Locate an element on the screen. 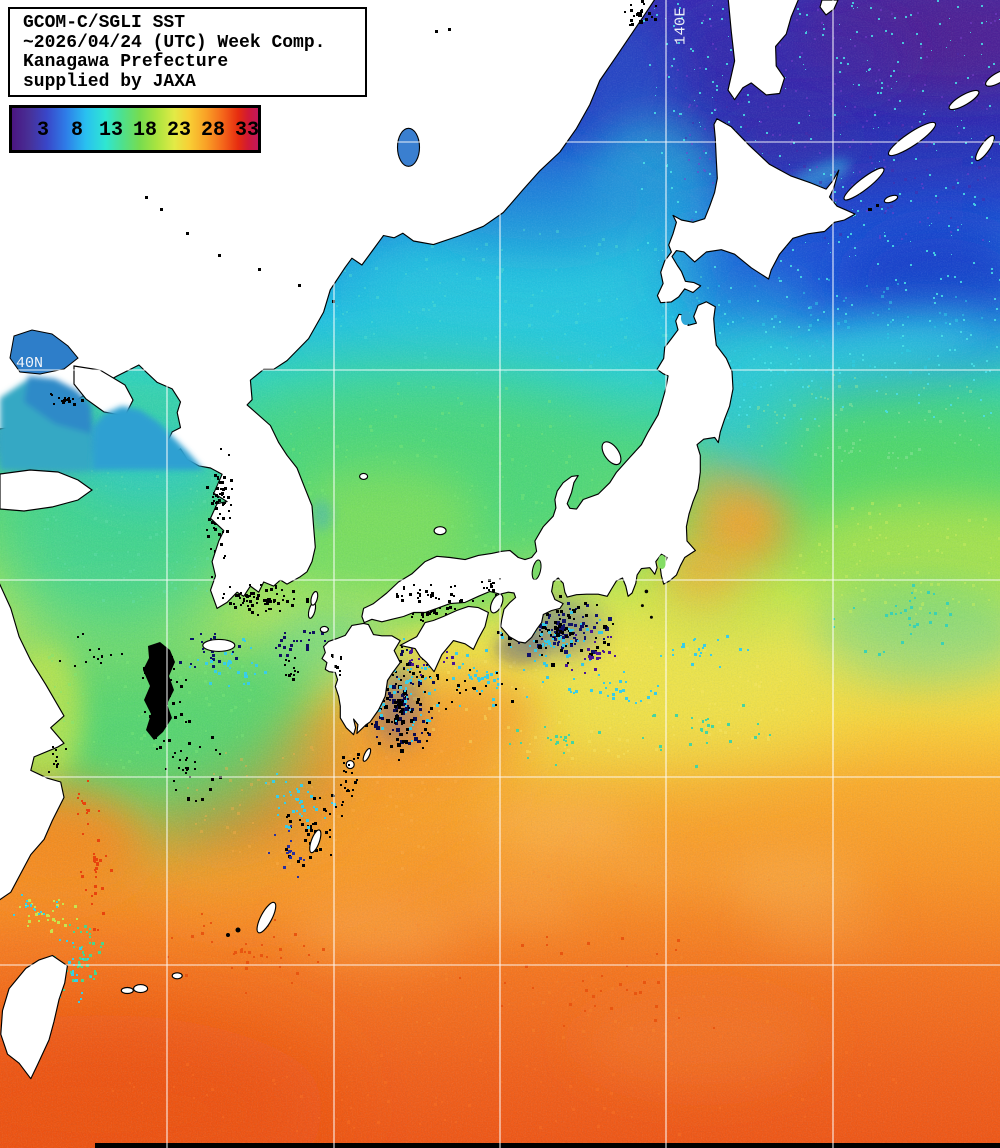  svg-text: 140E is located at coordinates (681, 26).